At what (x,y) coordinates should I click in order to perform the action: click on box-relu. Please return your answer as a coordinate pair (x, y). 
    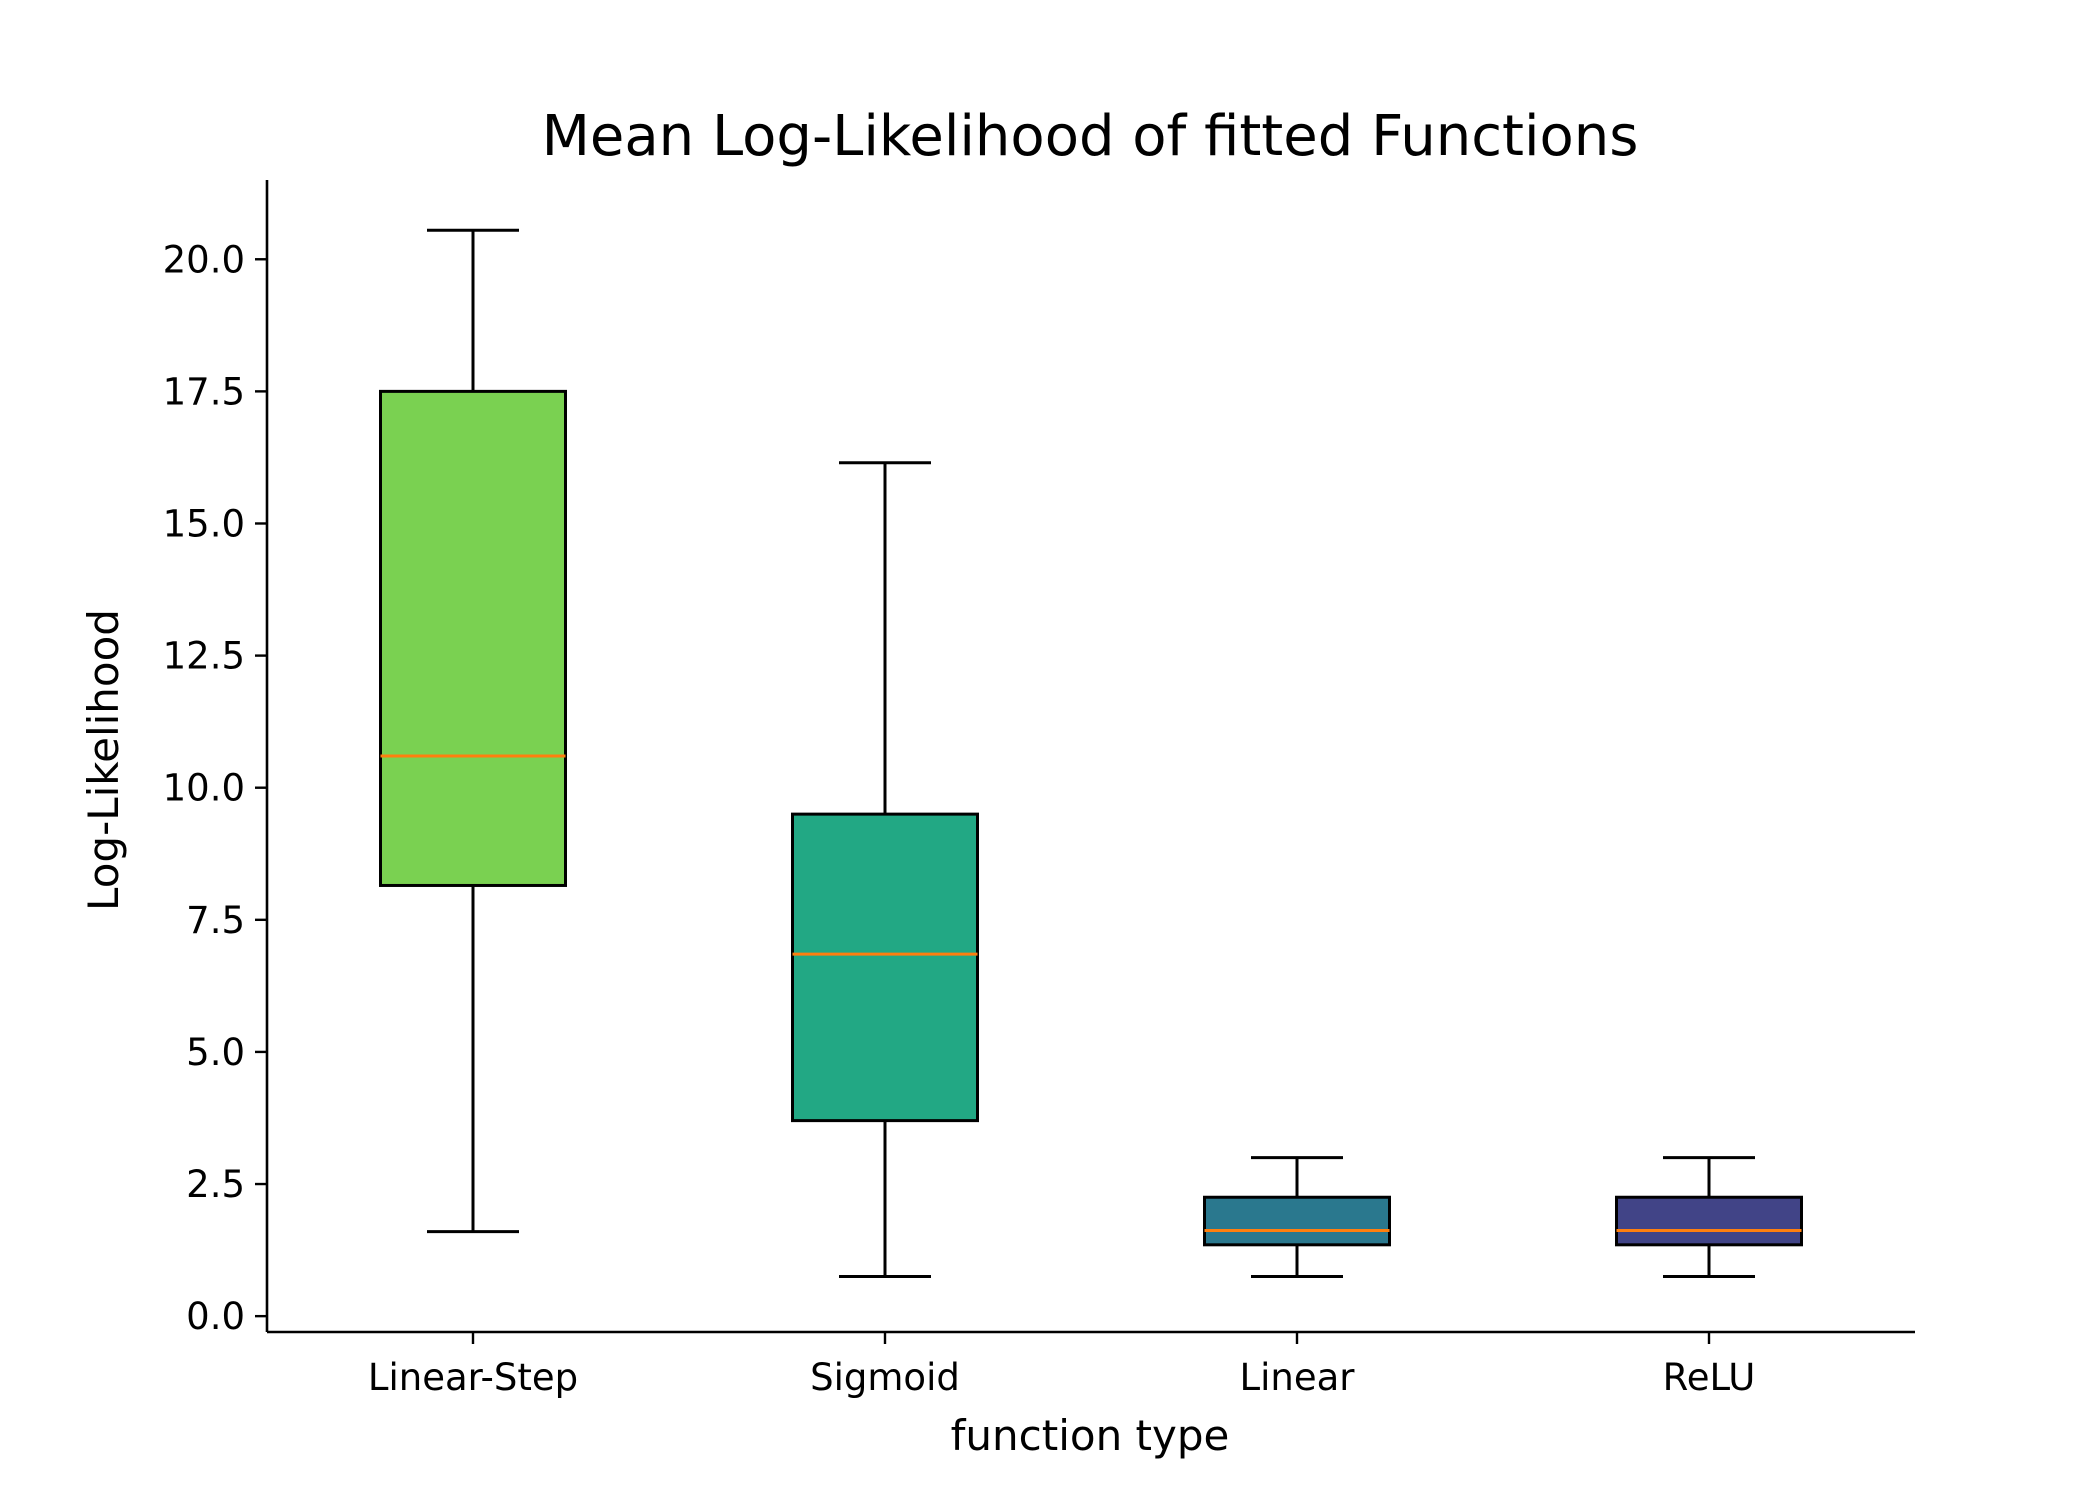
    Looking at the image, I should click on (1709, 1221).